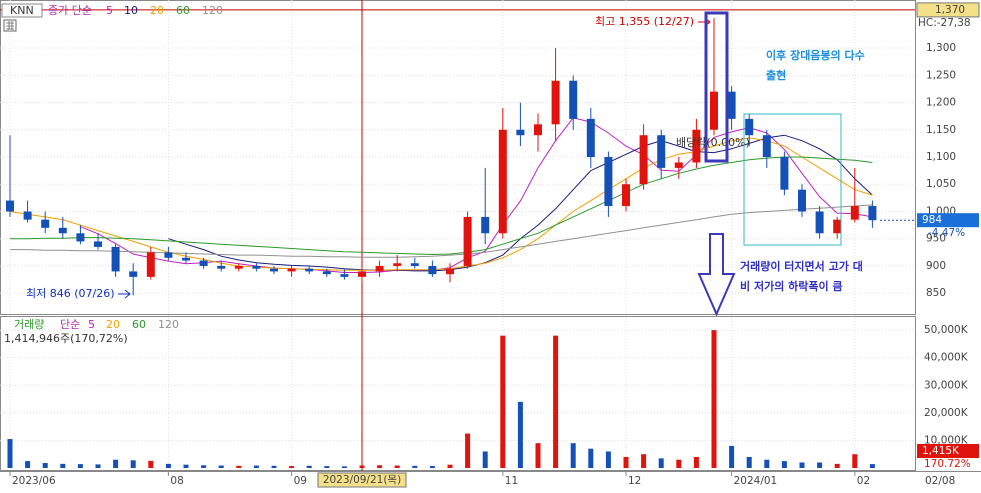 The height and width of the screenshot is (493, 981). I want to click on x-tick-label: 2023/06, so click(34, 481).